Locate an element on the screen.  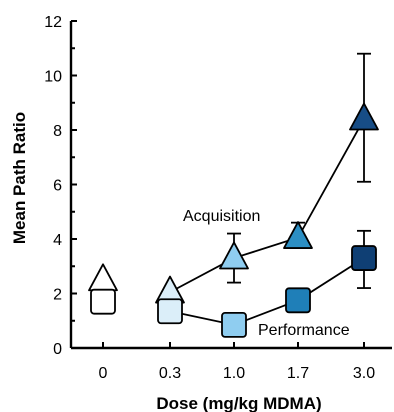
x-tick-label-1.0: 1.0 is located at coordinates (234, 373).